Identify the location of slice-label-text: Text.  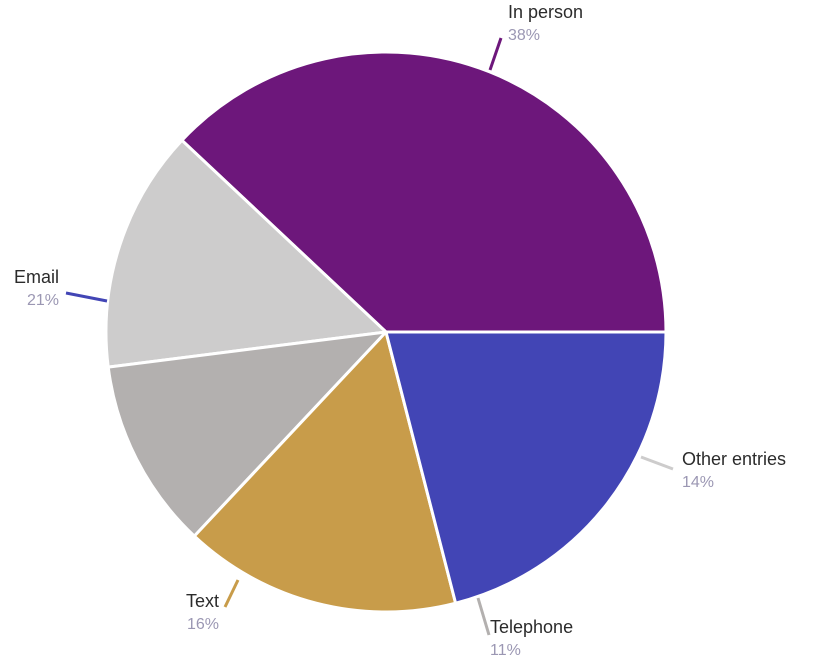
(202, 601).